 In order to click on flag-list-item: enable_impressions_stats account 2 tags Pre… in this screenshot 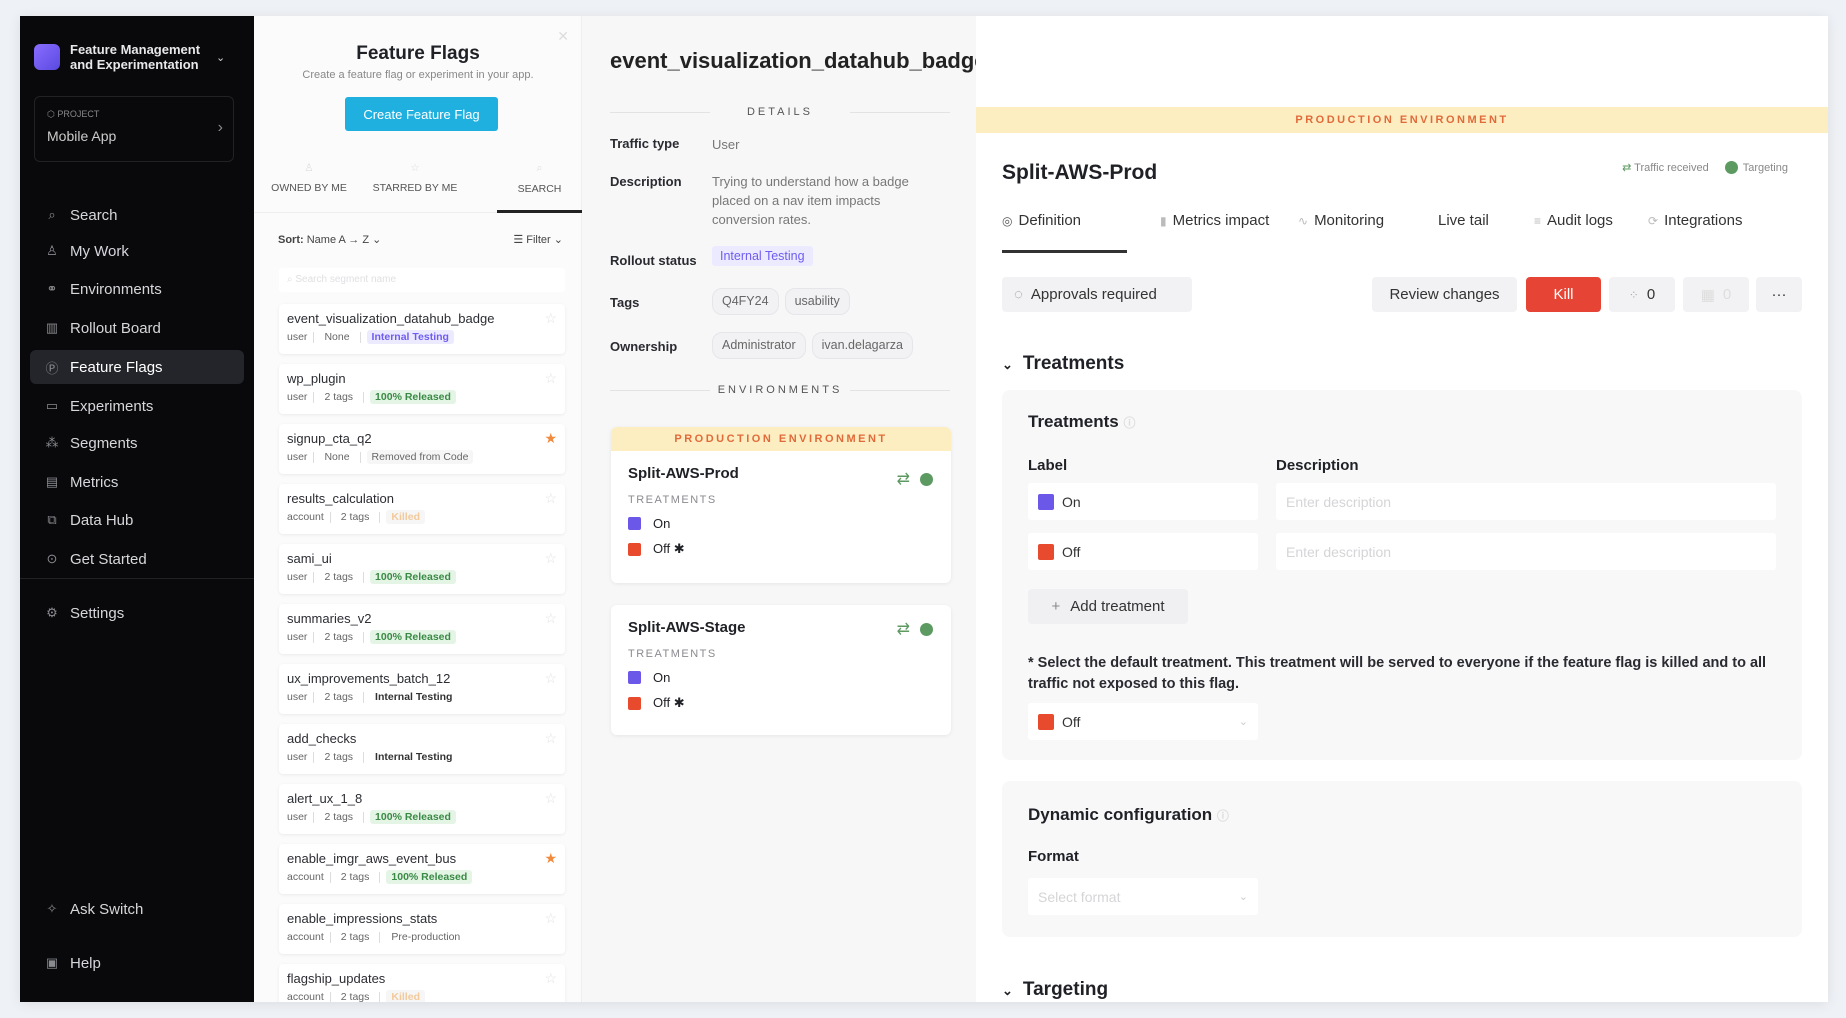, I will do `click(422, 929)`.